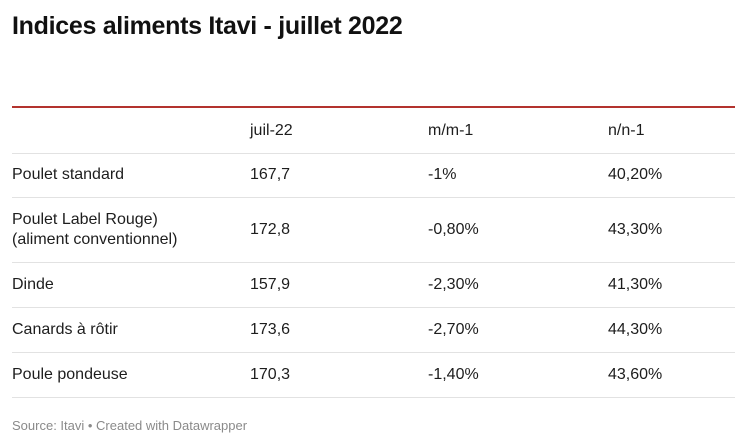  What do you see at coordinates (70, 374) in the screenshot?
I see `row-label: Poule pondeuse` at bounding box center [70, 374].